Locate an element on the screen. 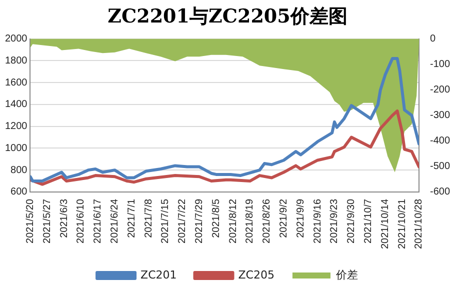 The image size is (457, 291). x-tick-label: 2021/7/15 is located at coordinates (166, 221).